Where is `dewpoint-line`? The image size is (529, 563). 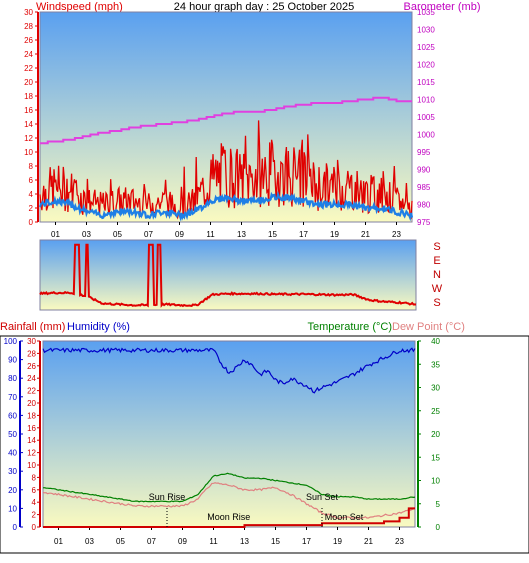 dewpoint-line is located at coordinates (229, 501).